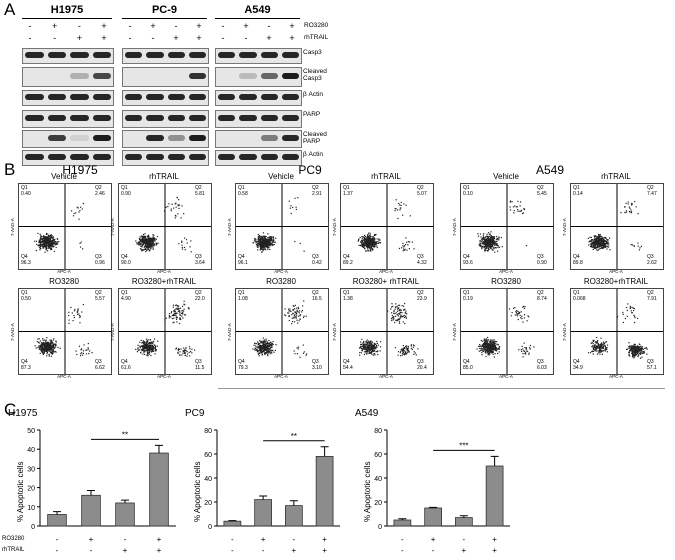  Describe the element at coordinates (348, 299) in the screenshot. I see `quadrant-value: 1.38` at that location.